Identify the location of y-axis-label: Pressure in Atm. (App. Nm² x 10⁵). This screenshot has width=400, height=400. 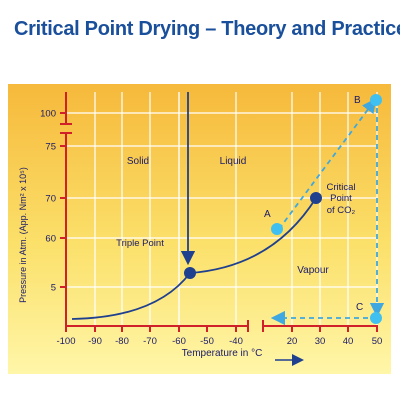
(23, 235).